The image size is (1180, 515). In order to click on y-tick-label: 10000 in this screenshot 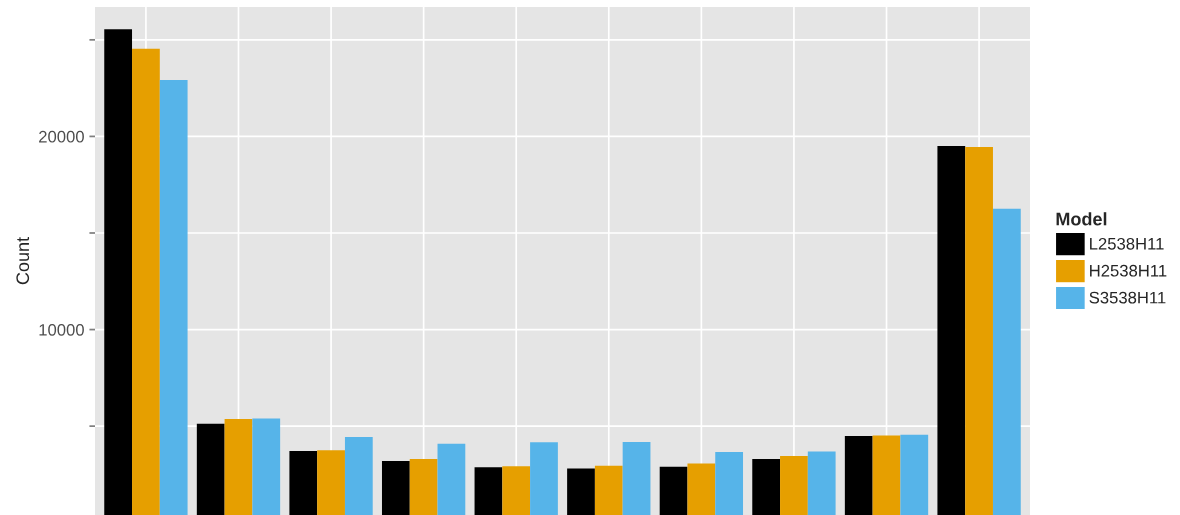, I will do `click(61, 329)`.